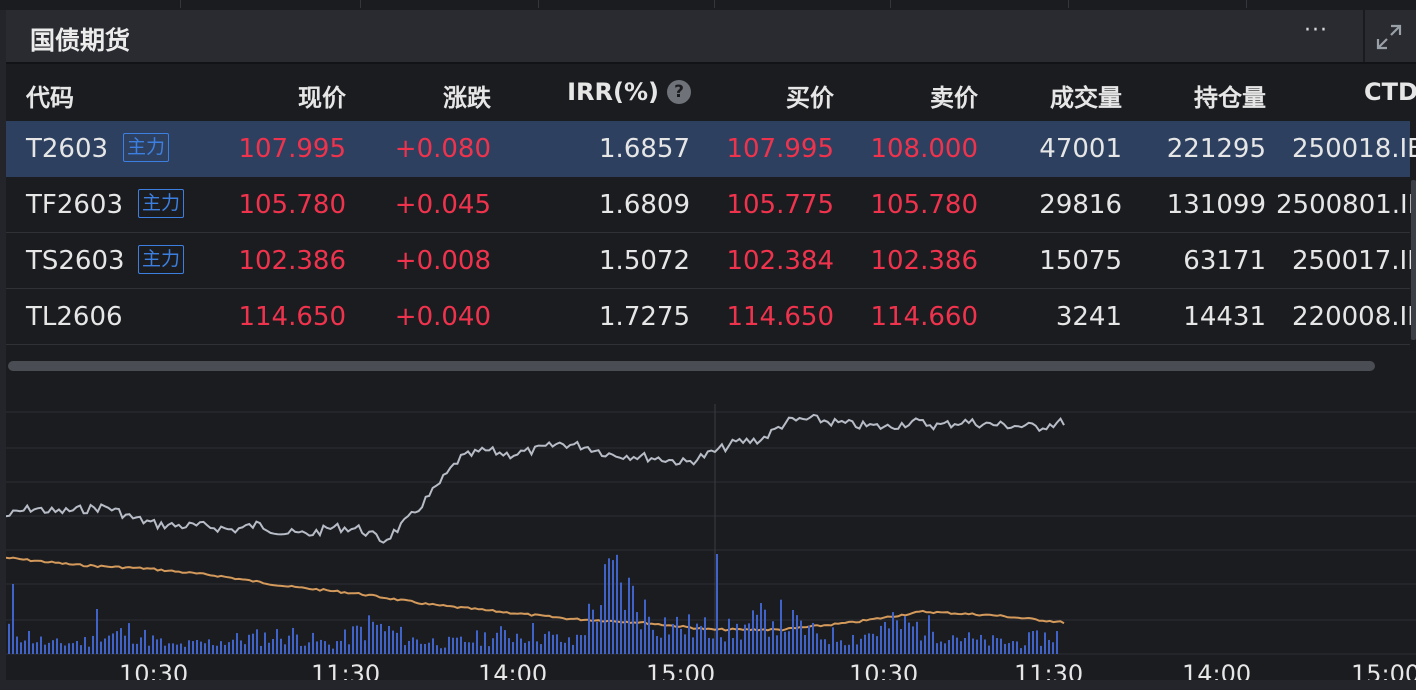  Describe the element at coordinates (292, 149) in the screenshot. I see `row-price: 107.995` at that location.